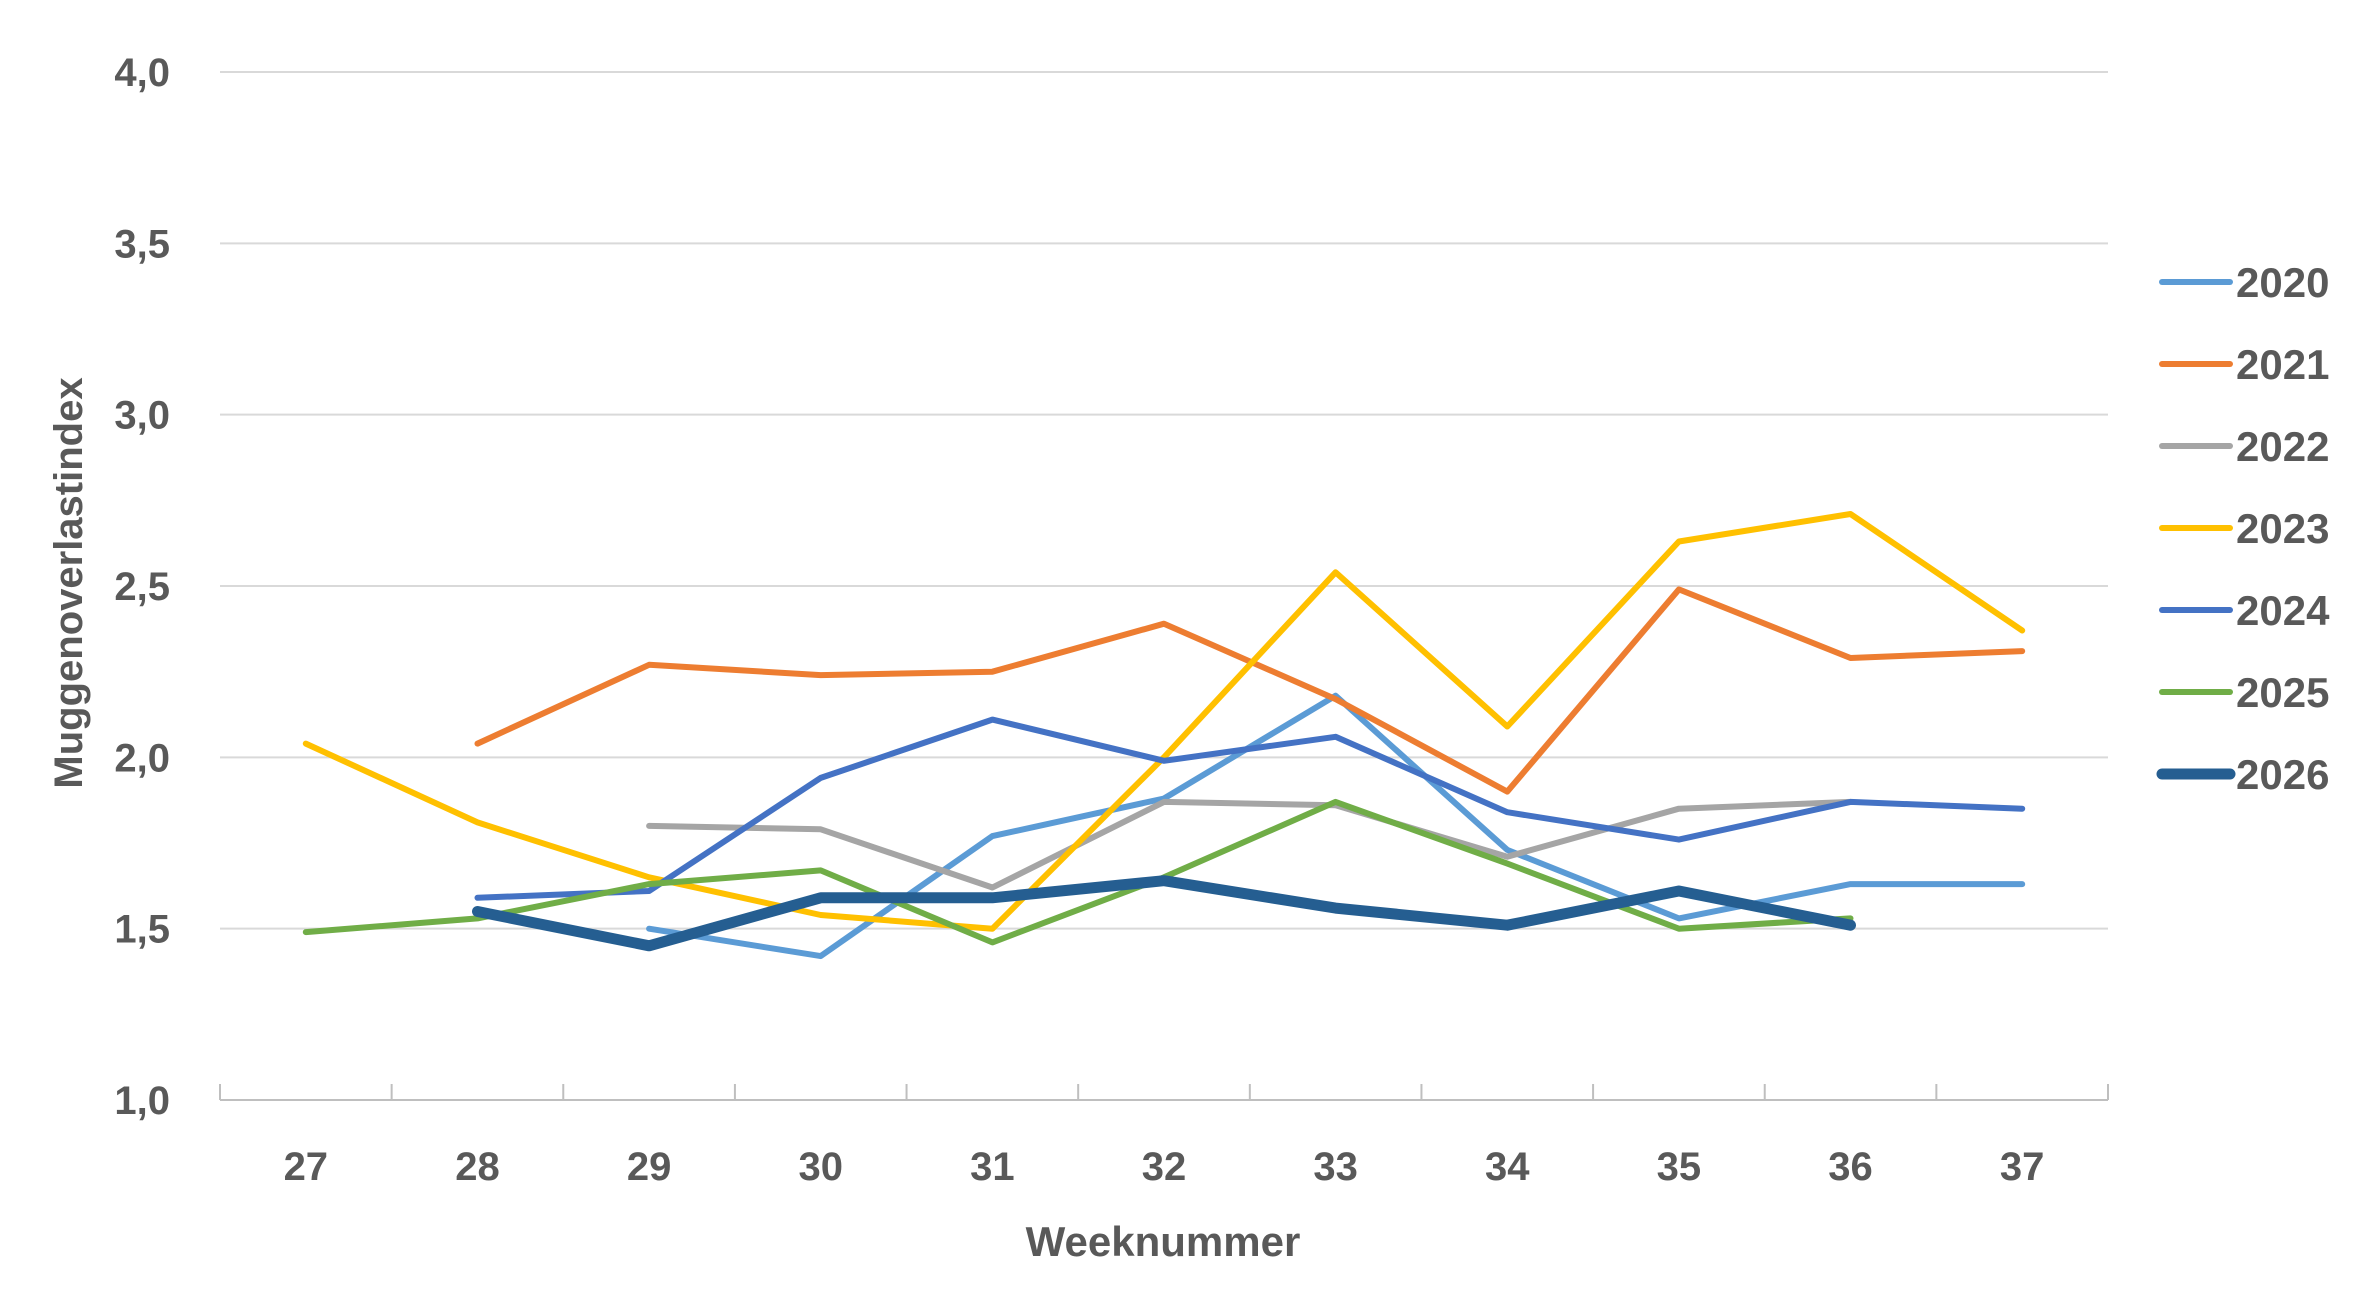 Image resolution: width=2362 pixels, height=1302 pixels. Describe the element at coordinates (1250, 844) in the screenshot. I see `series-line-2022` at that location.